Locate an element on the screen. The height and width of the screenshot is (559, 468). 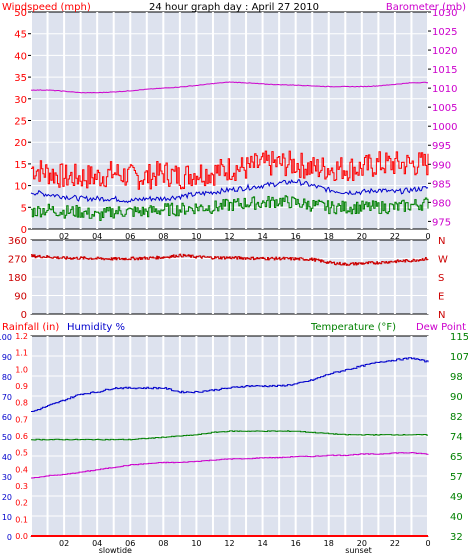
series-line-temperature is located at coordinates (229, 435).